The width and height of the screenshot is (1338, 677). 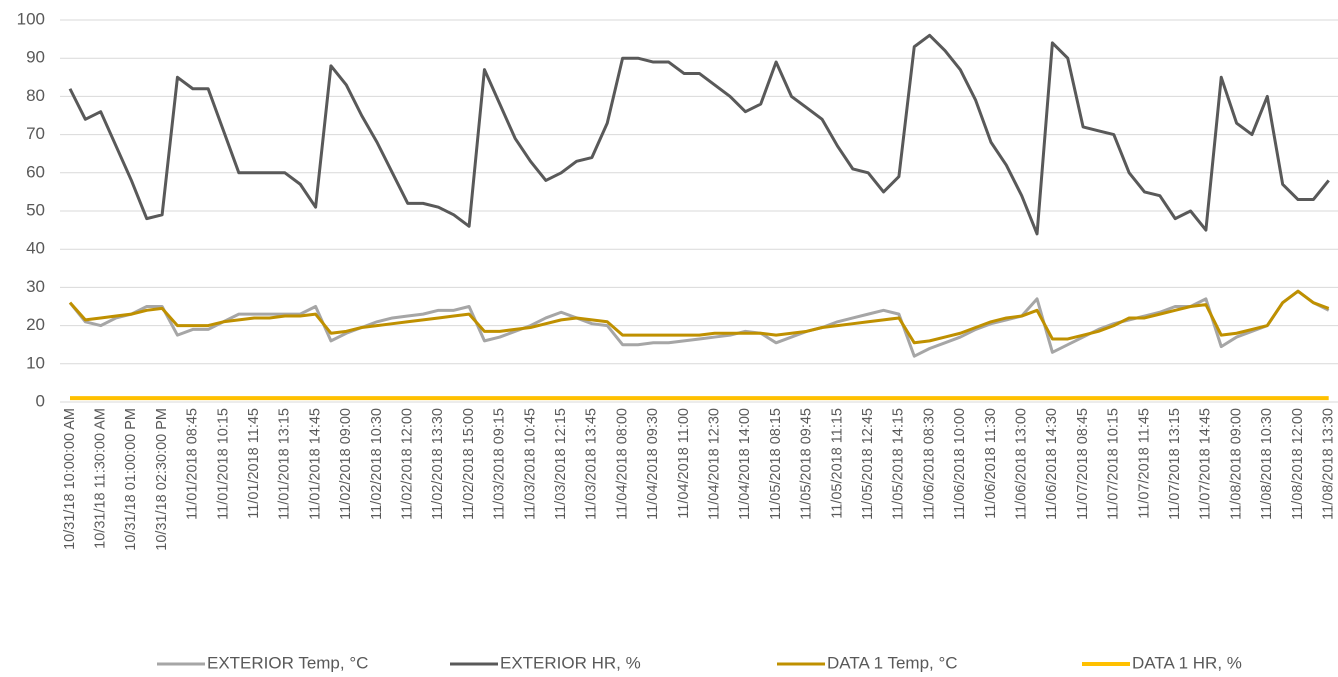 I want to click on x-tick-label: 11/01/2018 13:15, so click(x=285, y=464).